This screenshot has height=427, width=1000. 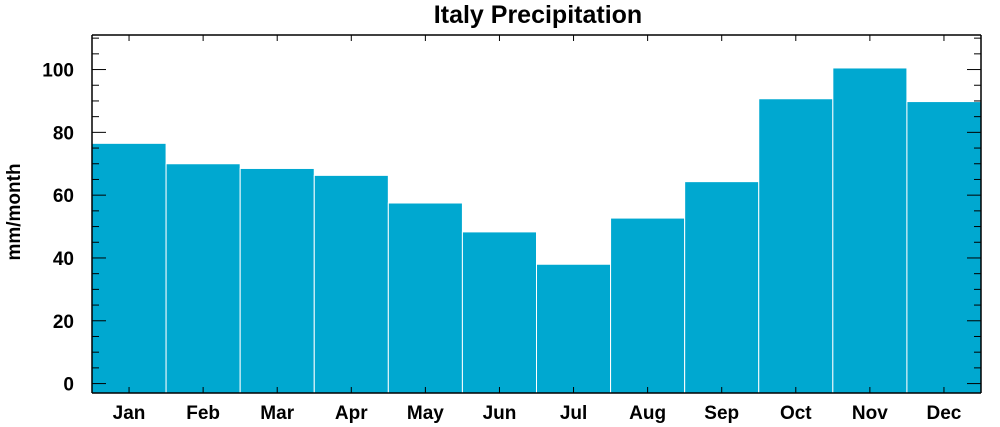 I want to click on bar-may, so click(x=425, y=298).